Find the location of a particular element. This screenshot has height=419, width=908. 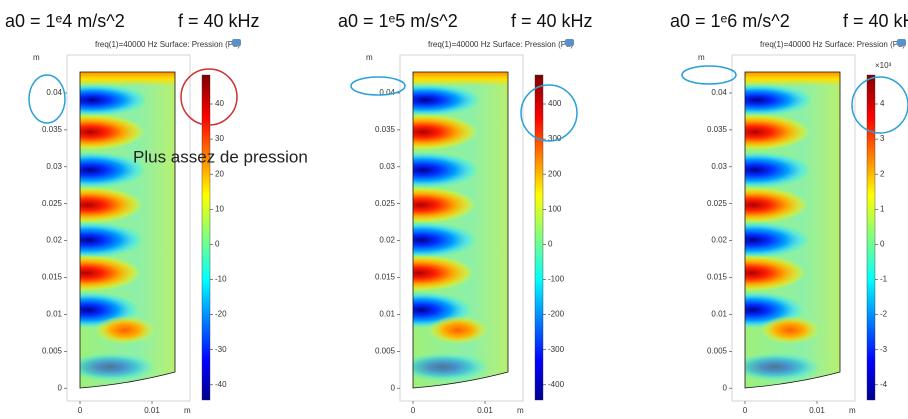

colorbar-tick-label: -4 is located at coordinates (884, 384).